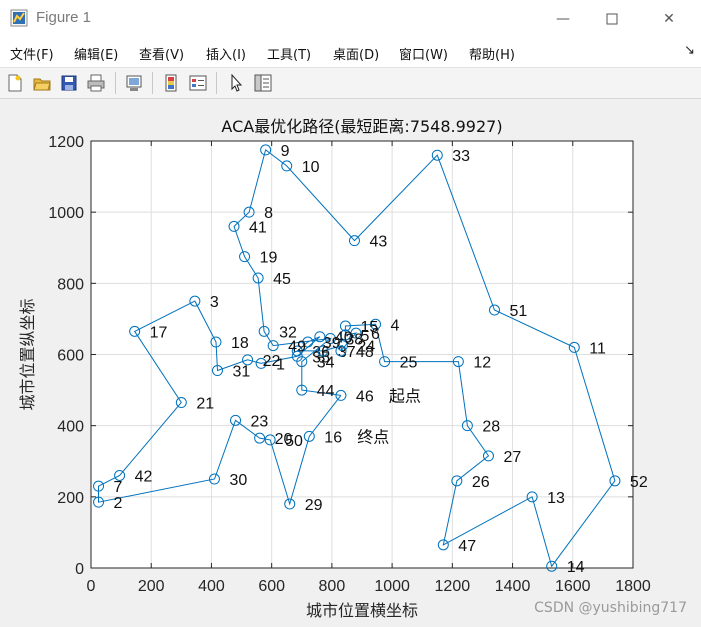 The image size is (701, 627). Describe the element at coordinates (159, 332) in the screenshot. I see `city-label: 17` at that location.